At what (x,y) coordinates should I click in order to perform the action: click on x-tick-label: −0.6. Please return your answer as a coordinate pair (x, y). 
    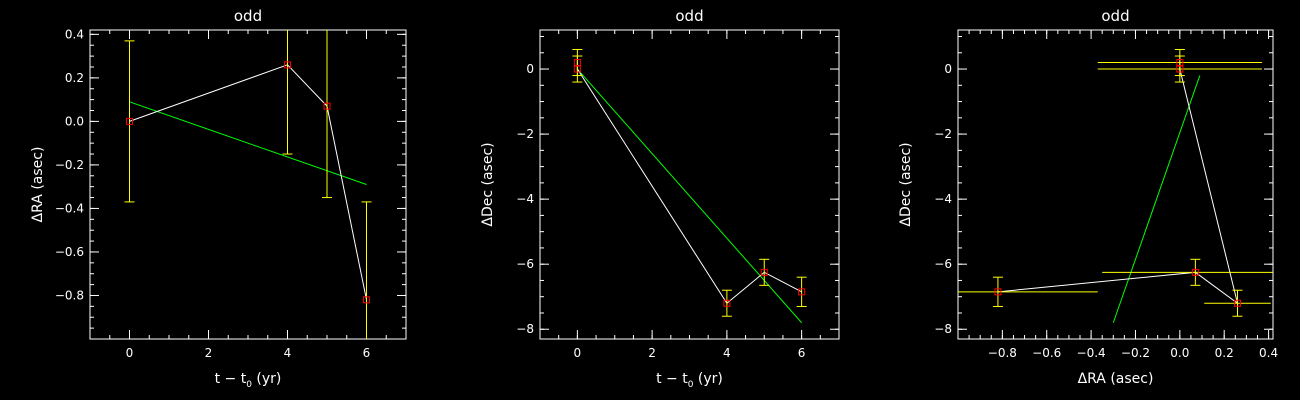
    Looking at the image, I should click on (1046, 353).